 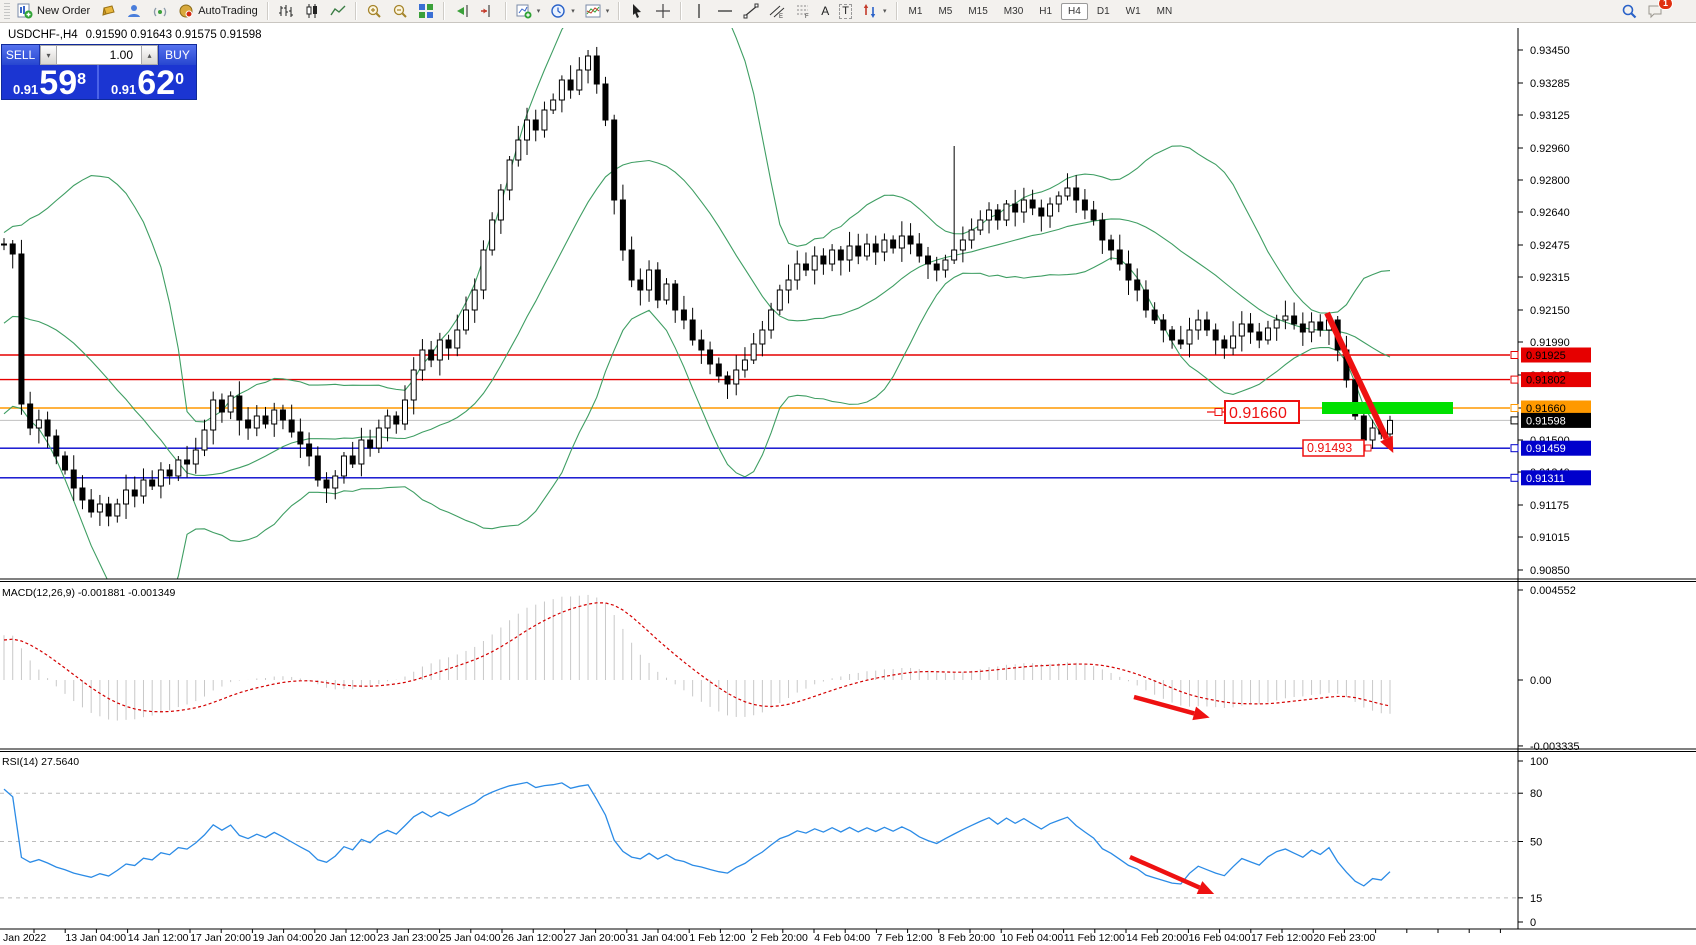 I want to click on timeframe-button-MN: MN, so click(x=1164, y=11).